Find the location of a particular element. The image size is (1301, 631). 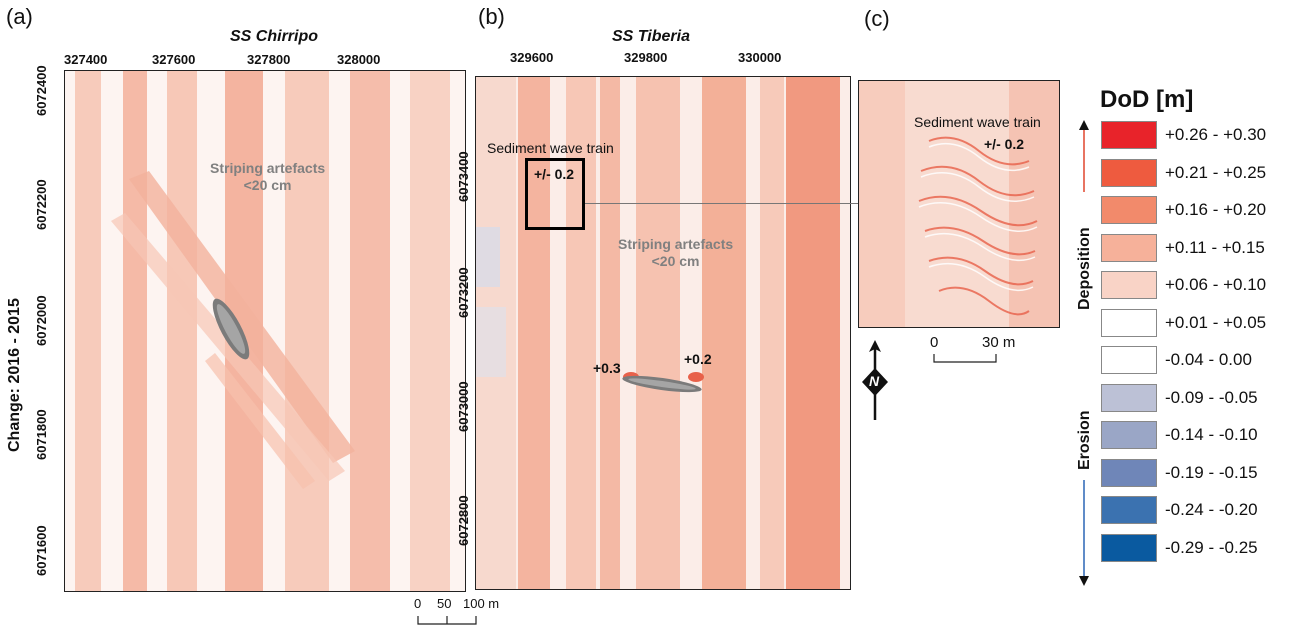

panel-a-xtick: 327600 is located at coordinates (174, 59).